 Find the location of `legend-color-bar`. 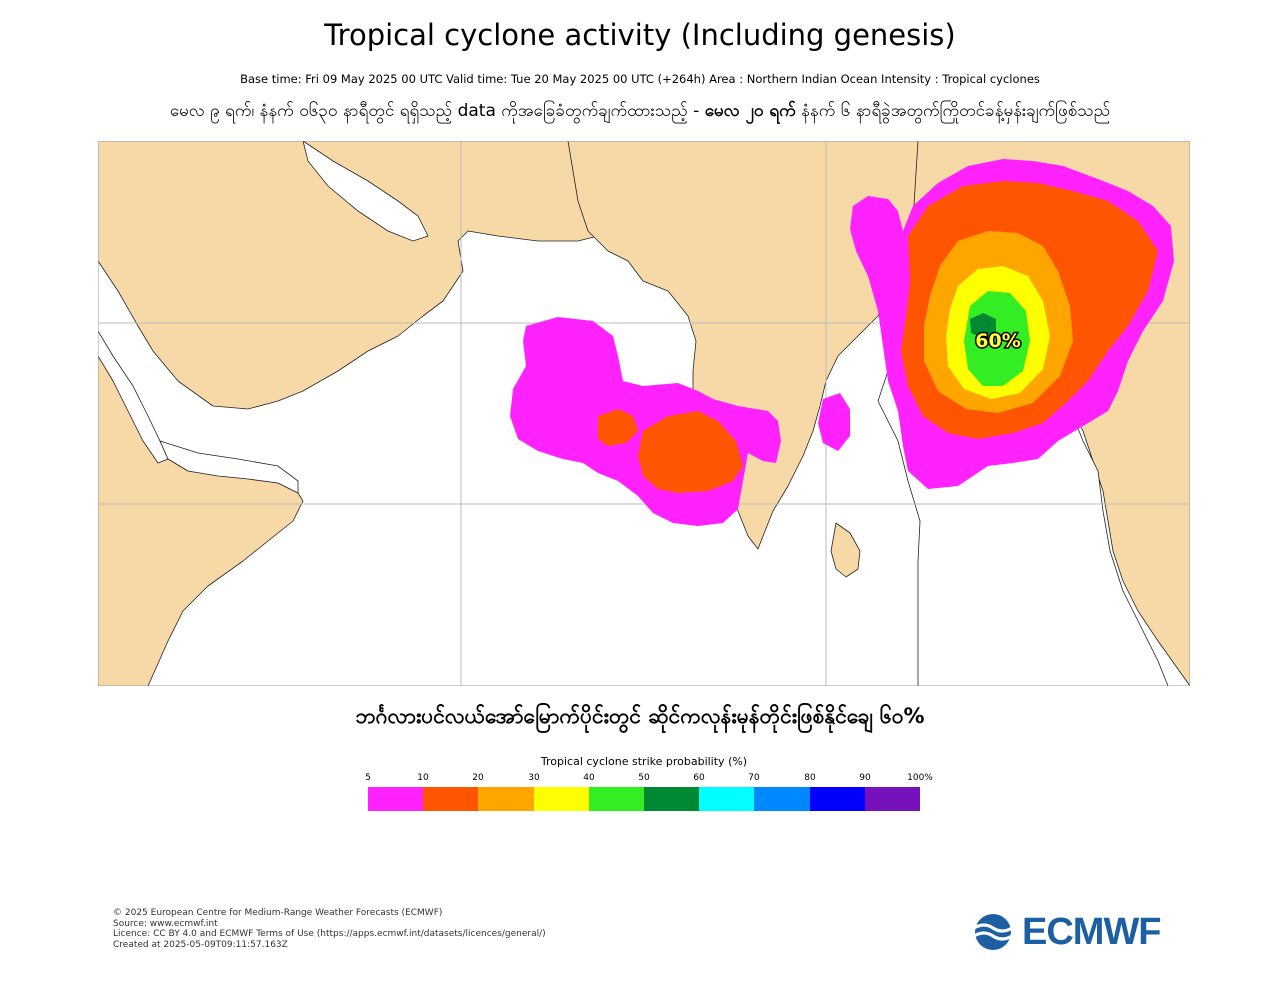

legend-color-bar is located at coordinates (644, 799).